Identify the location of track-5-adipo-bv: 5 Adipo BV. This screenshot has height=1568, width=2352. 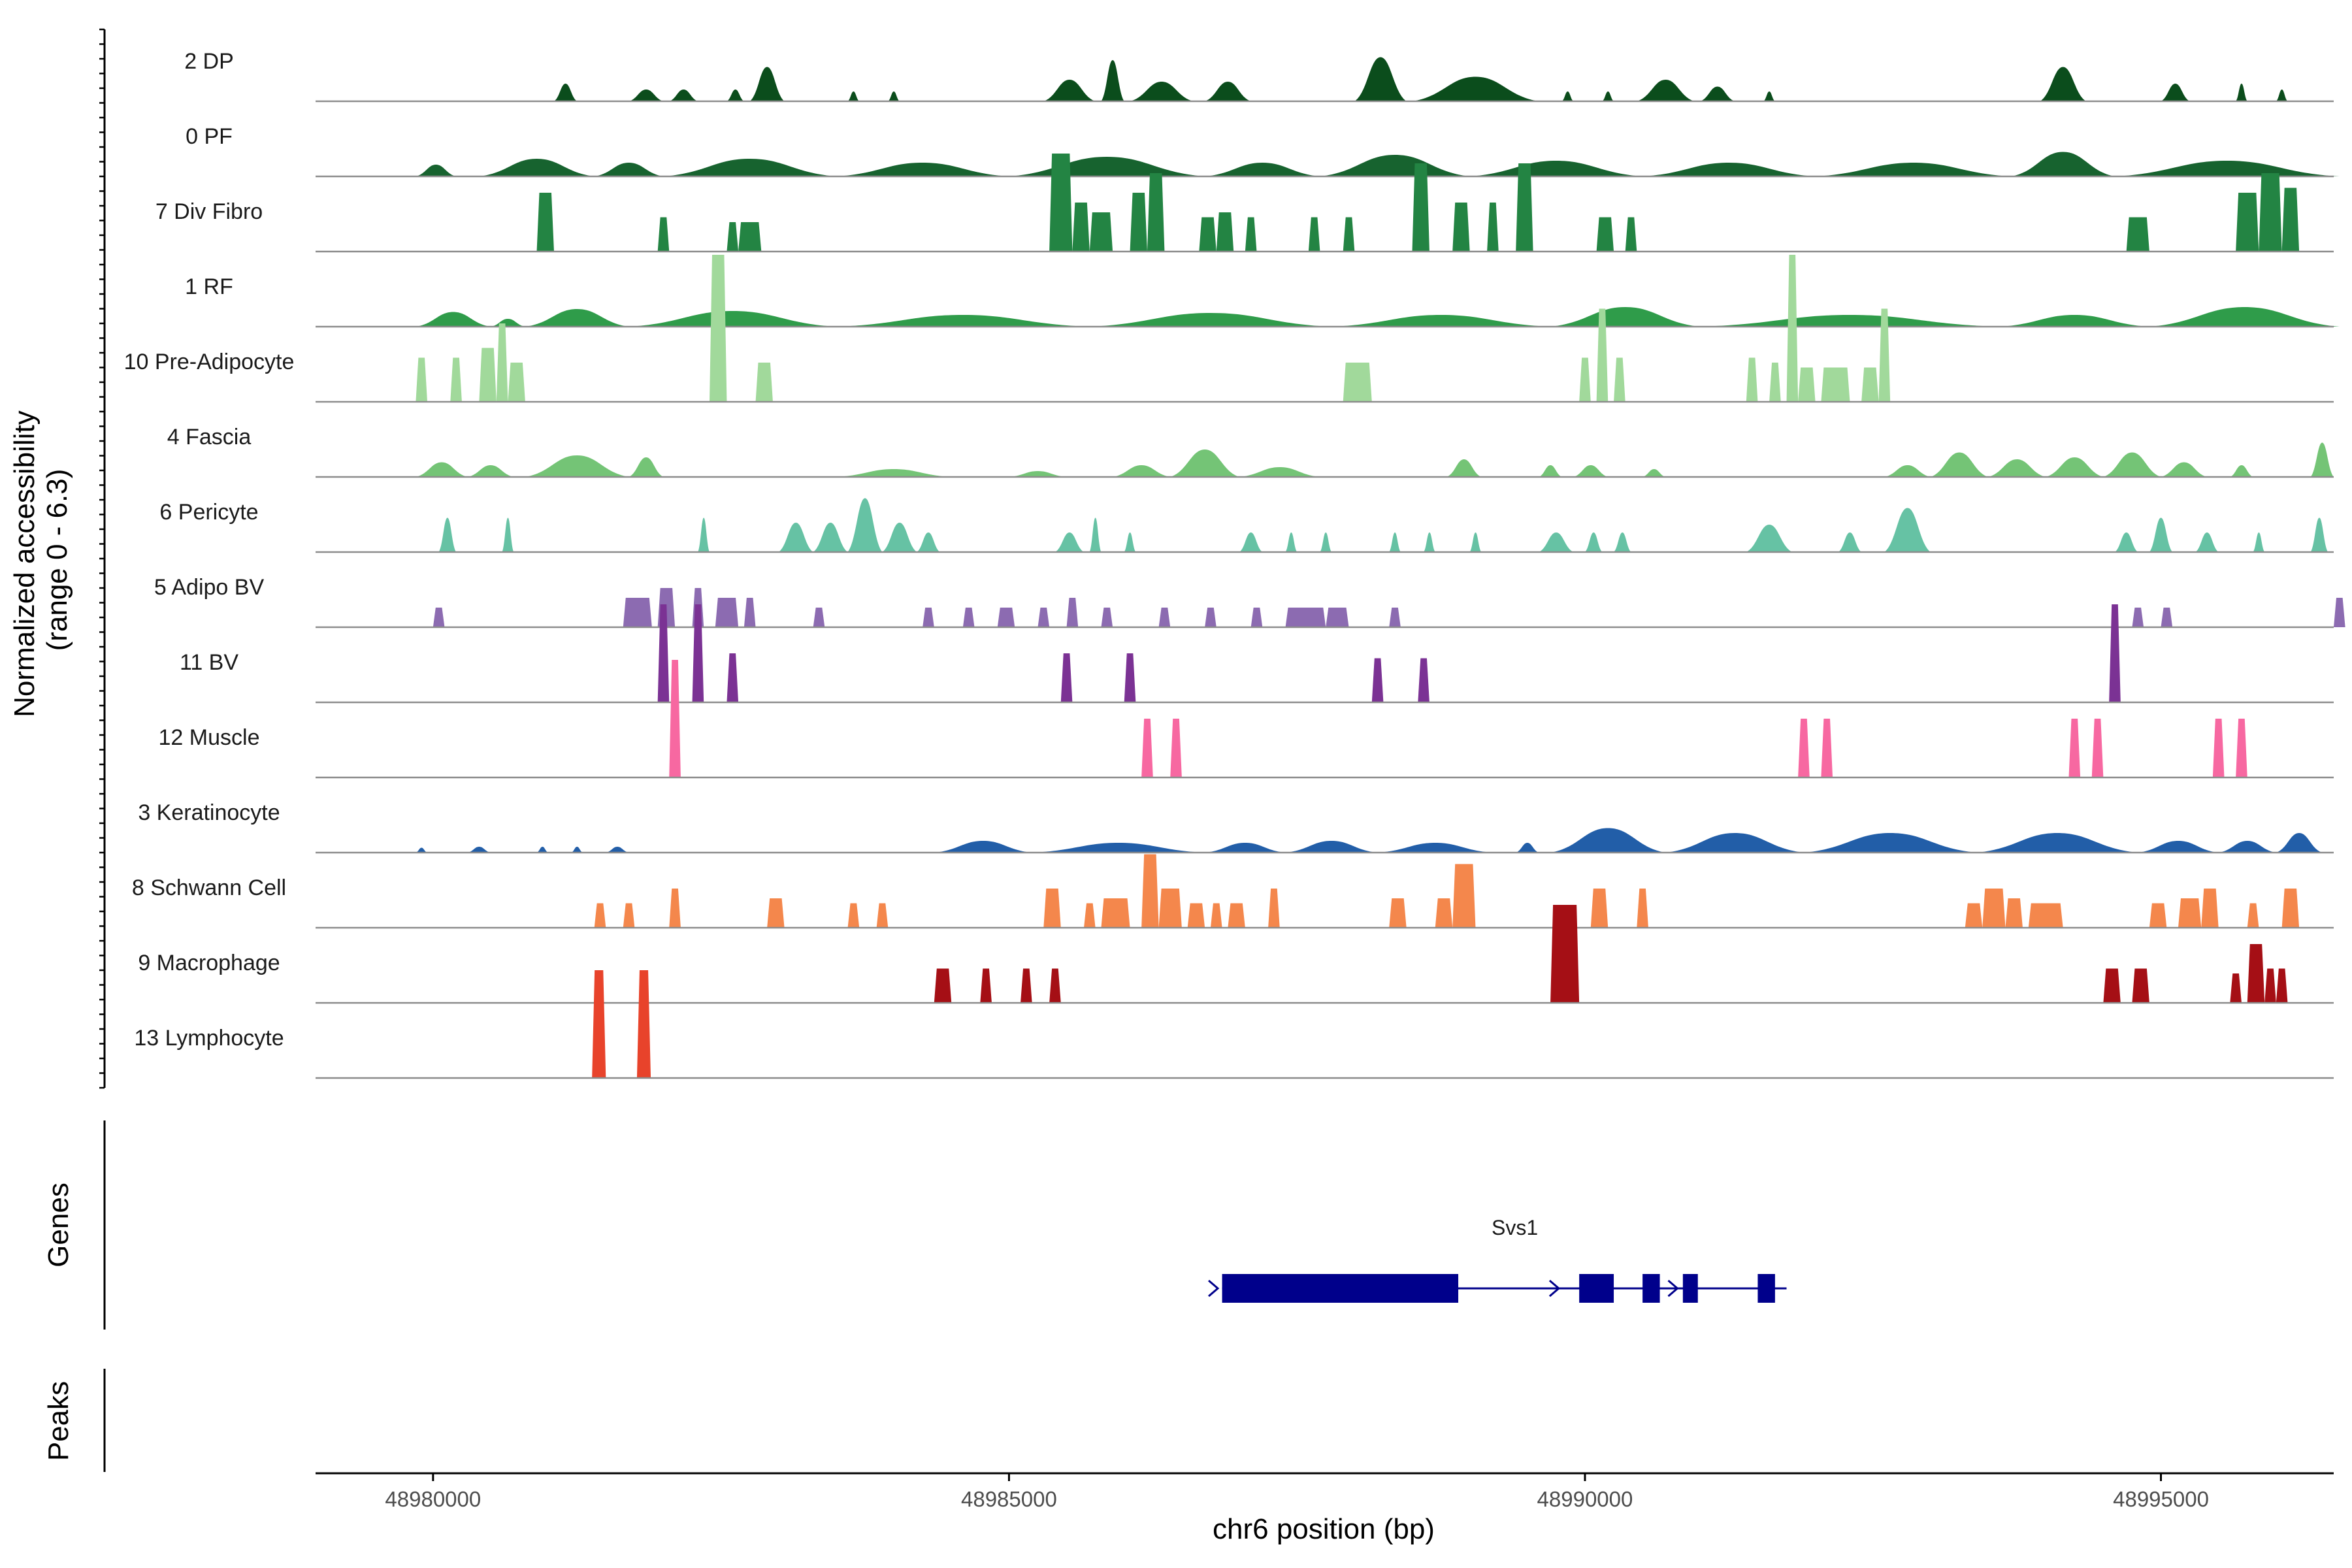
(1249, 602).